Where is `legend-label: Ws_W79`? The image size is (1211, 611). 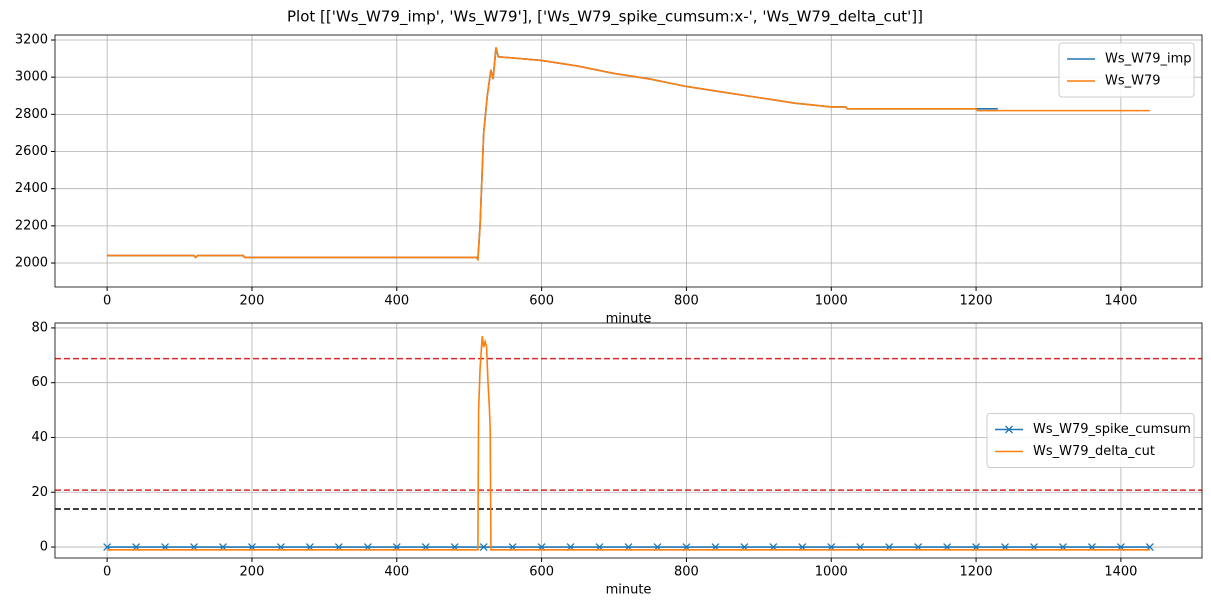
legend-label: Ws_W79 is located at coordinates (1133, 81).